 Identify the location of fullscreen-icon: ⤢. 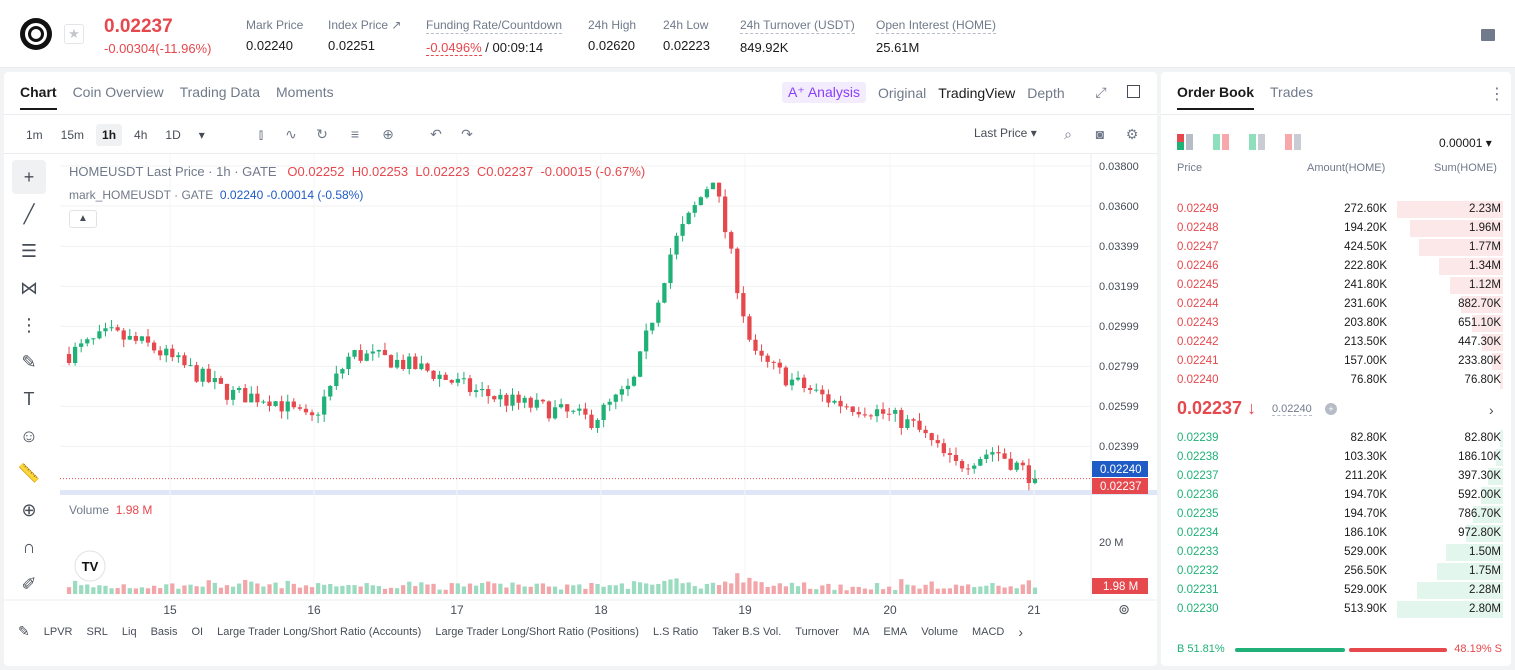
(1101, 92).